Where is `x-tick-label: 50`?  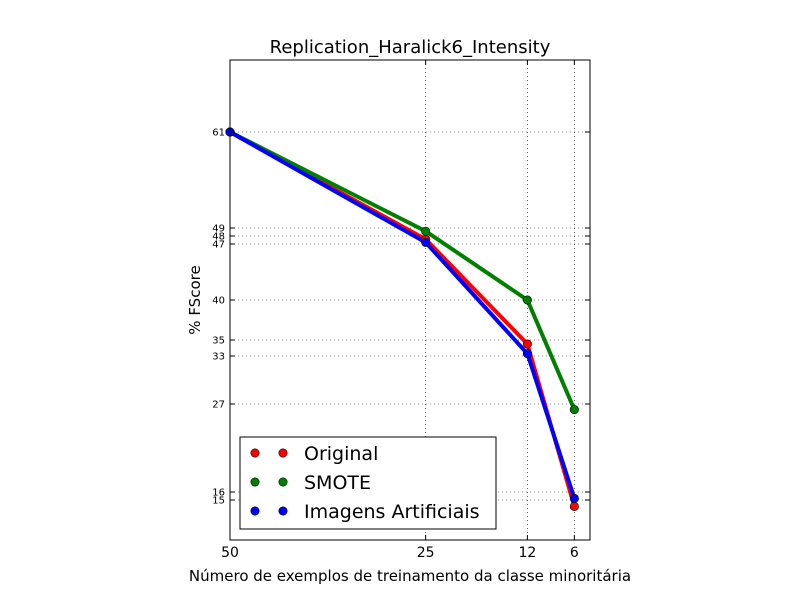
x-tick-label: 50 is located at coordinates (230, 553).